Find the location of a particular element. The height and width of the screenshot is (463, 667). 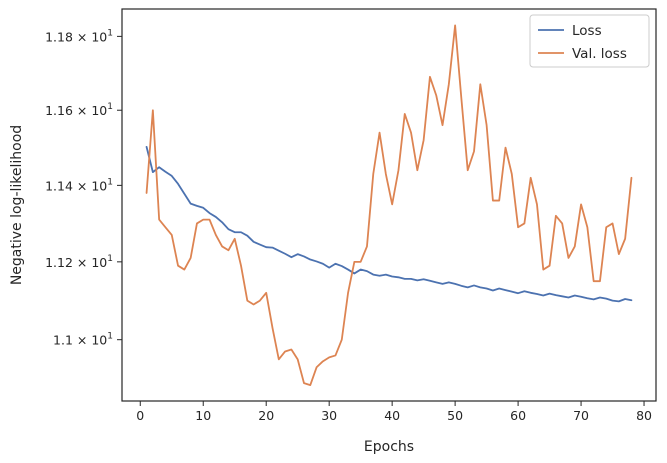

x-tick-label: 70 is located at coordinates (581, 415).